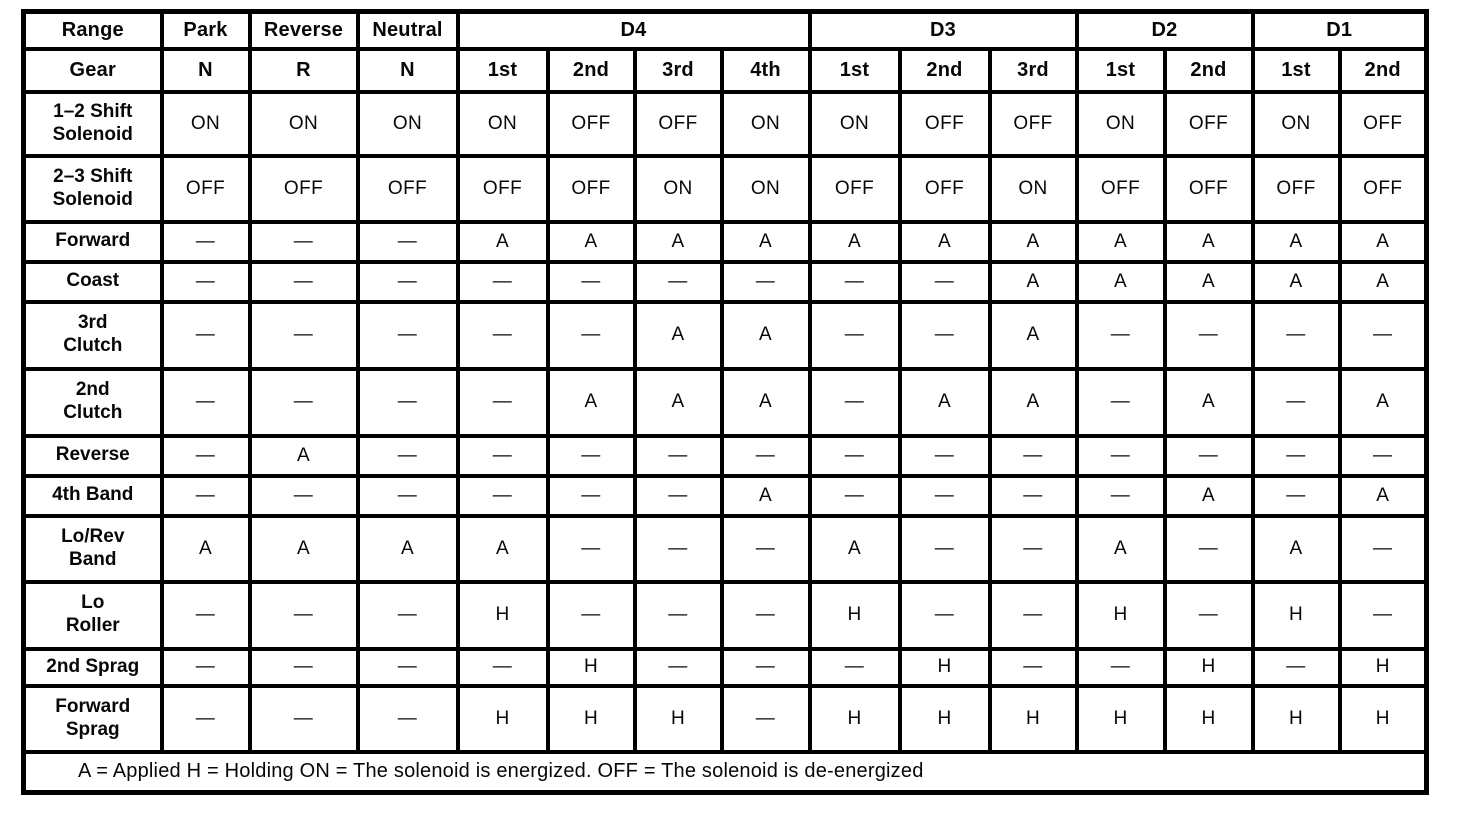 Image resolution: width=1472 pixels, height=824 pixels. What do you see at coordinates (303, 30) in the screenshot?
I see `range-group-header: Reverse` at bounding box center [303, 30].